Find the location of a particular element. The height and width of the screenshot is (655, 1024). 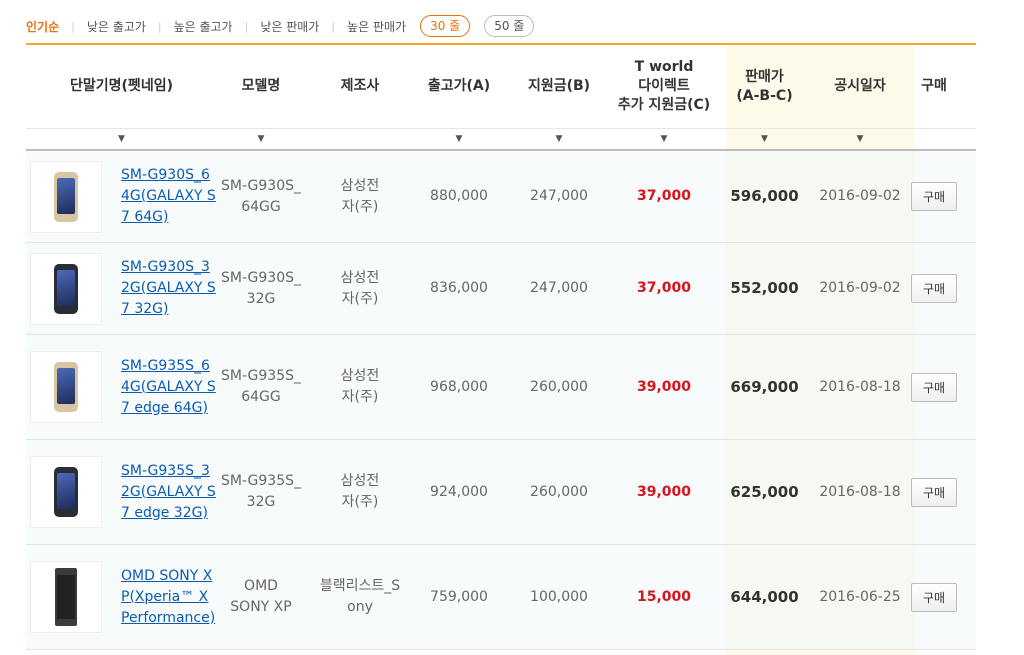

page-size-50-button: 50 줄 is located at coordinates (509, 26).